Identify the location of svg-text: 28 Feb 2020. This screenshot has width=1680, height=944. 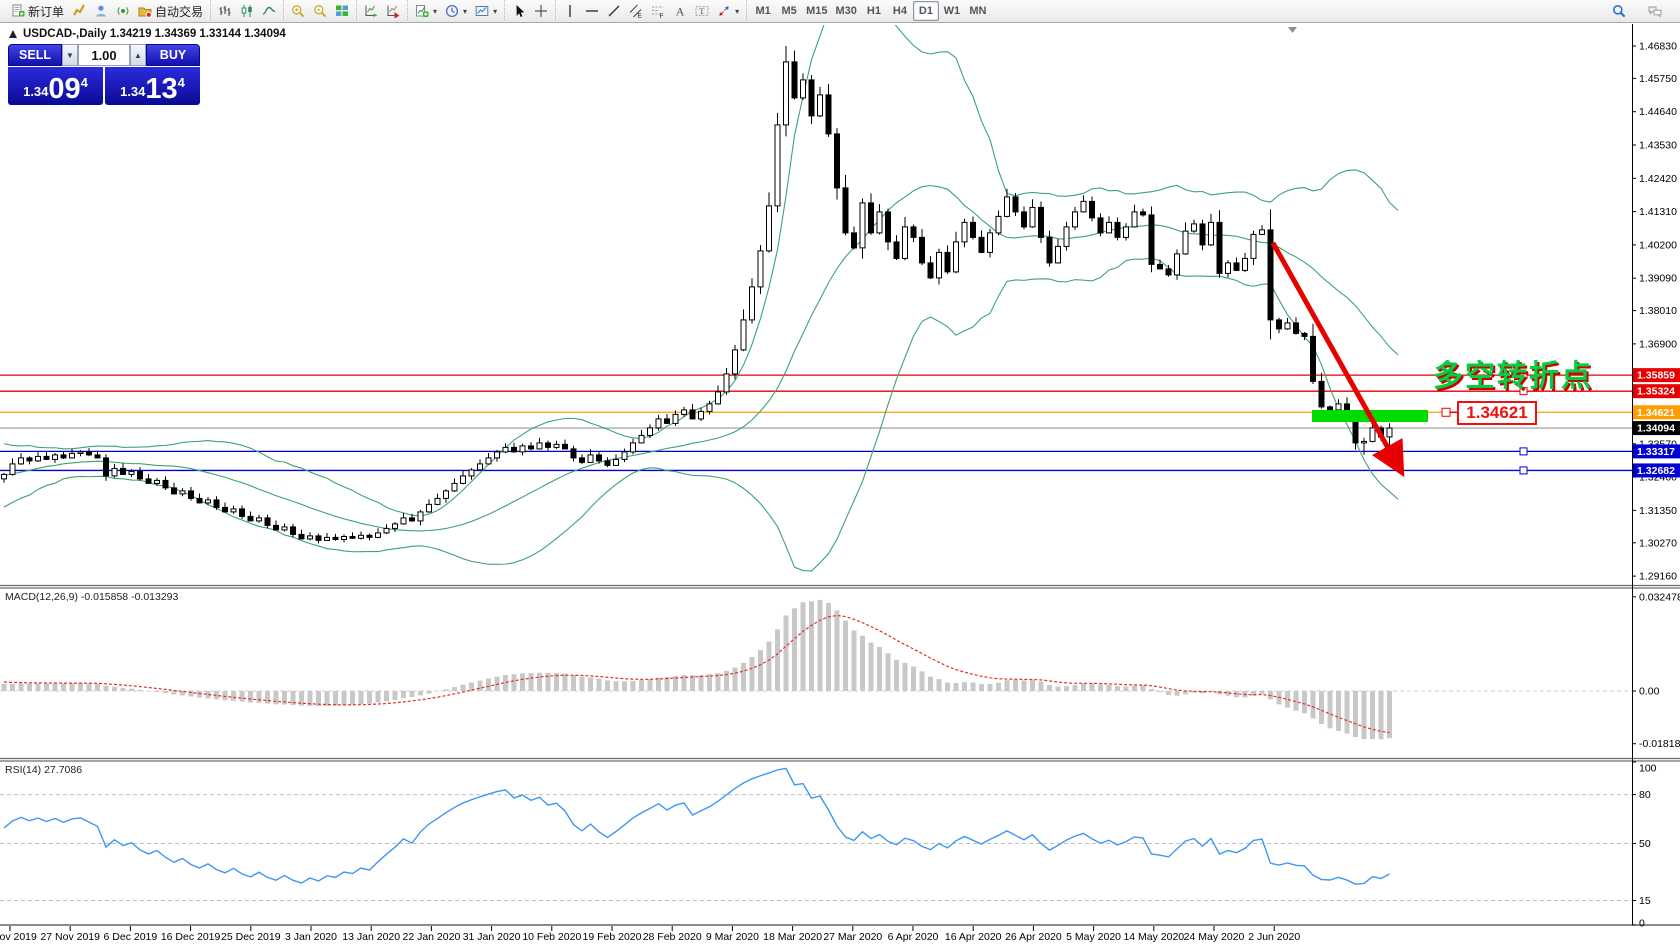
(672, 937).